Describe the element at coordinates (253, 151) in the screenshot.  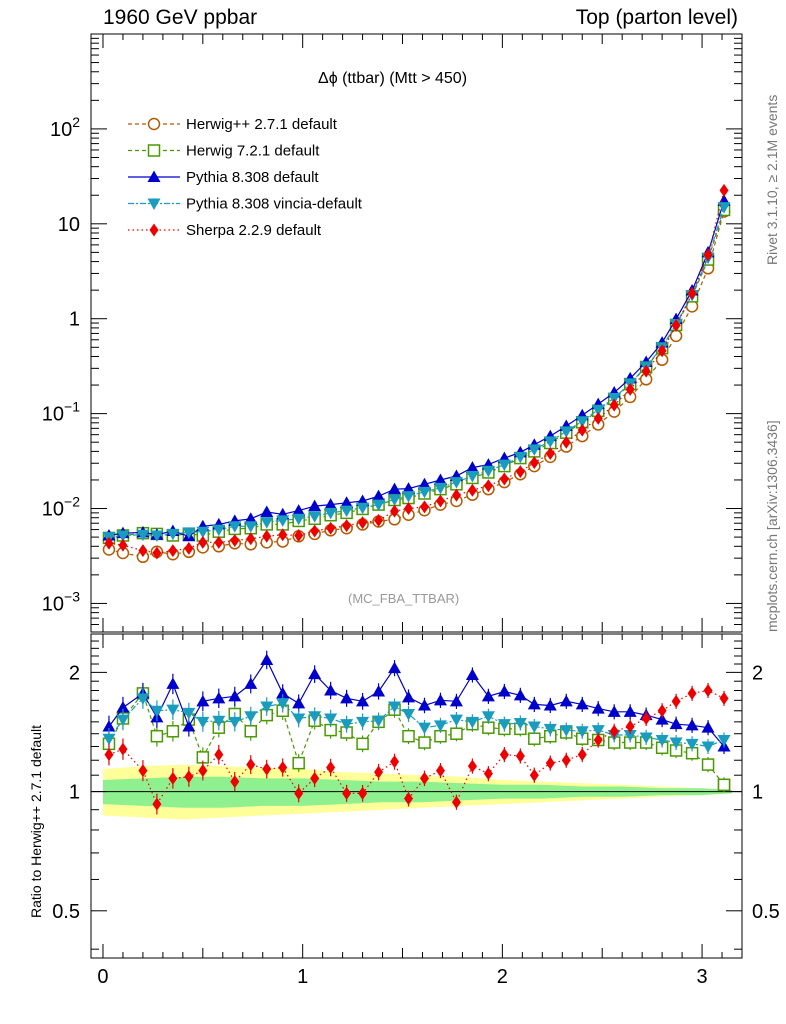
I see `legend-label-herwig7: Herwig 7.2.1 default` at that location.